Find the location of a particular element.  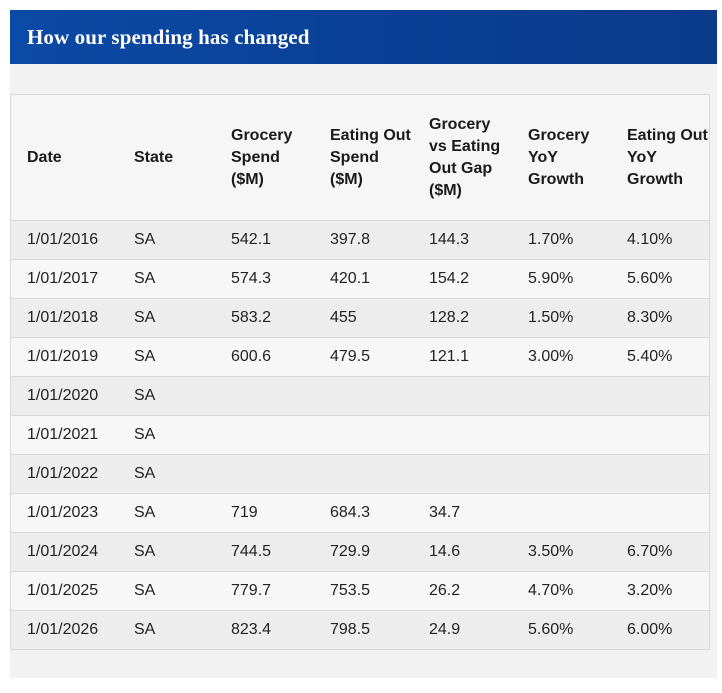

column-header-grocery-spend: Grocery Spend ($M) is located at coordinates (264, 158).